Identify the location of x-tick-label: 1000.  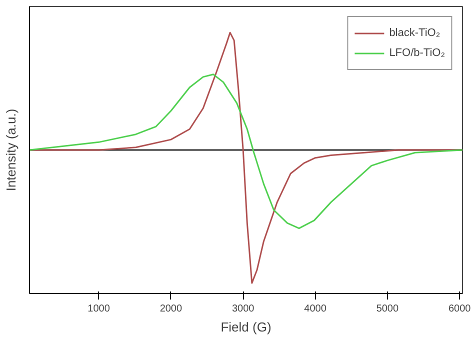
(99, 309).